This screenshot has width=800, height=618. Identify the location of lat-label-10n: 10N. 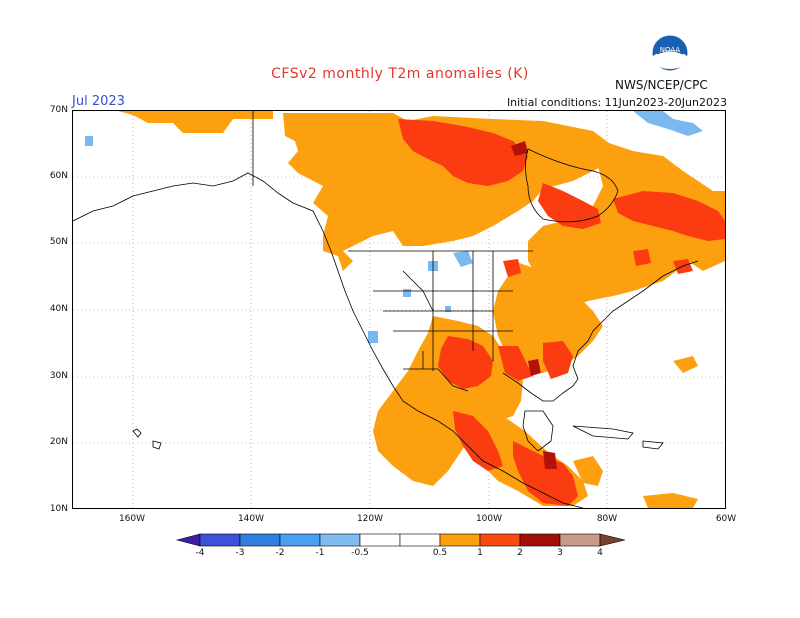
(58, 509).